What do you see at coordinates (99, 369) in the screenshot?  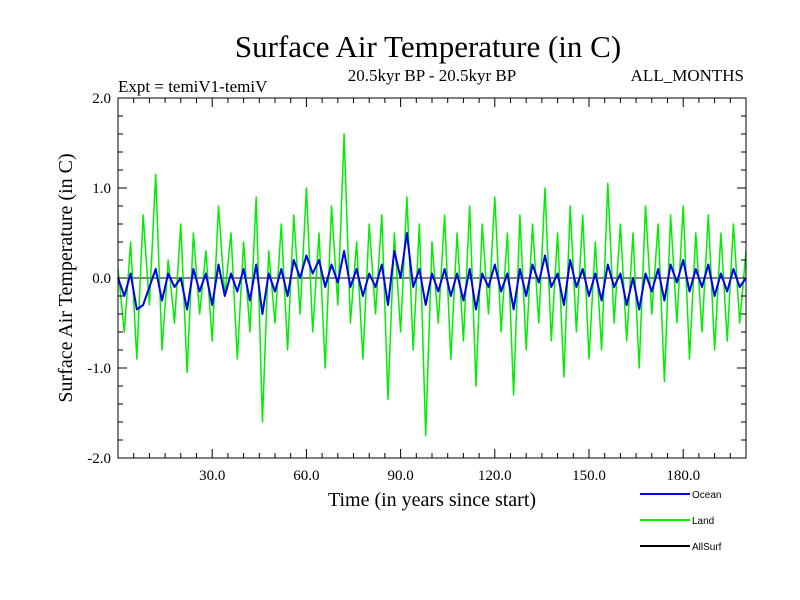 I see `y-tick-label: -1.0` at bounding box center [99, 369].